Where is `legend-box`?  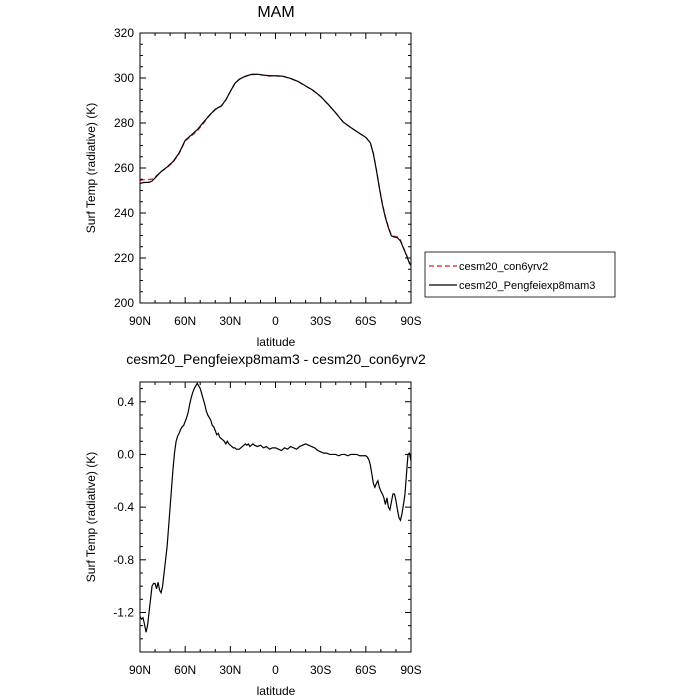 legend-box is located at coordinates (520, 274).